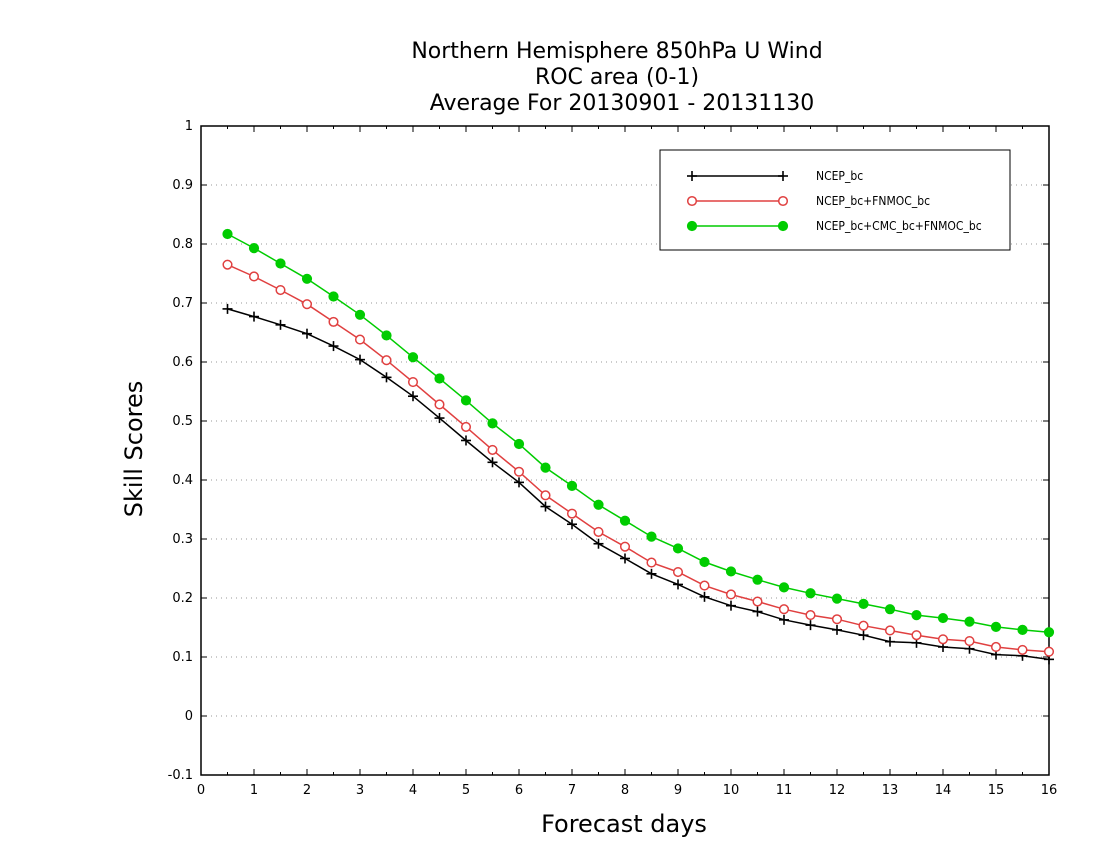 The width and height of the screenshot is (1100, 850). I want to click on x-tick-label: 2, so click(307, 790).